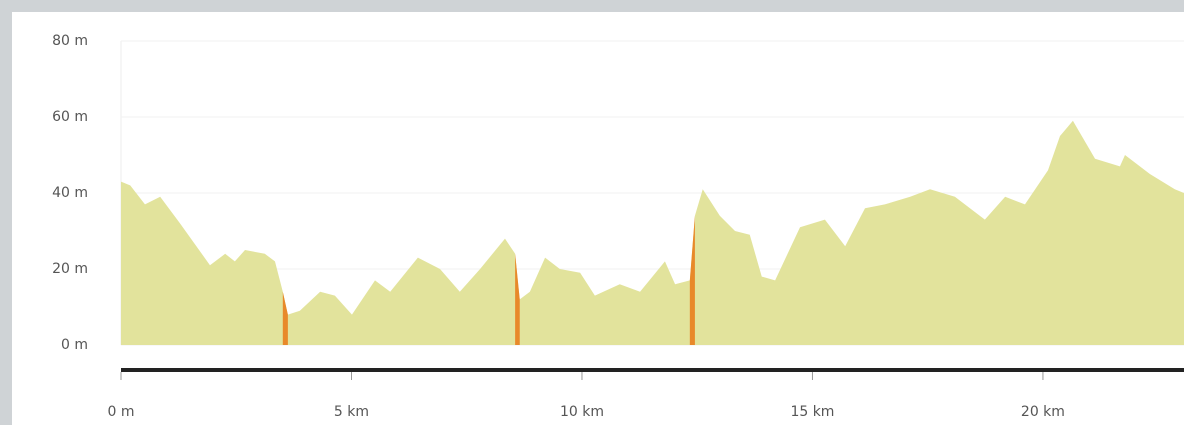 The image size is (1184, 425). Describe the element at coordinates (121, 412) in the screenshot. I see `x-tick-label: 0 m` at that location.